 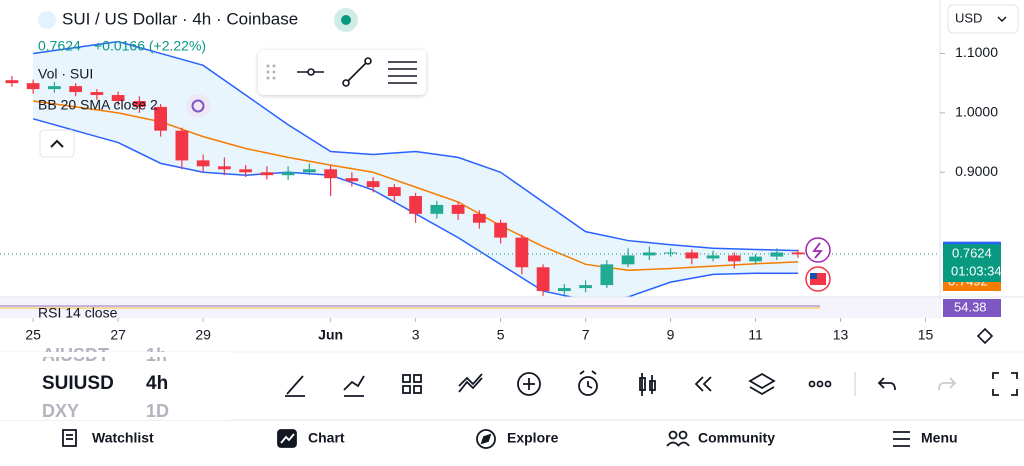 What do you see at coordinates (586, 335) in the screenshot?
I see `x-tick-label: 7` at bounding box center [586, 335].